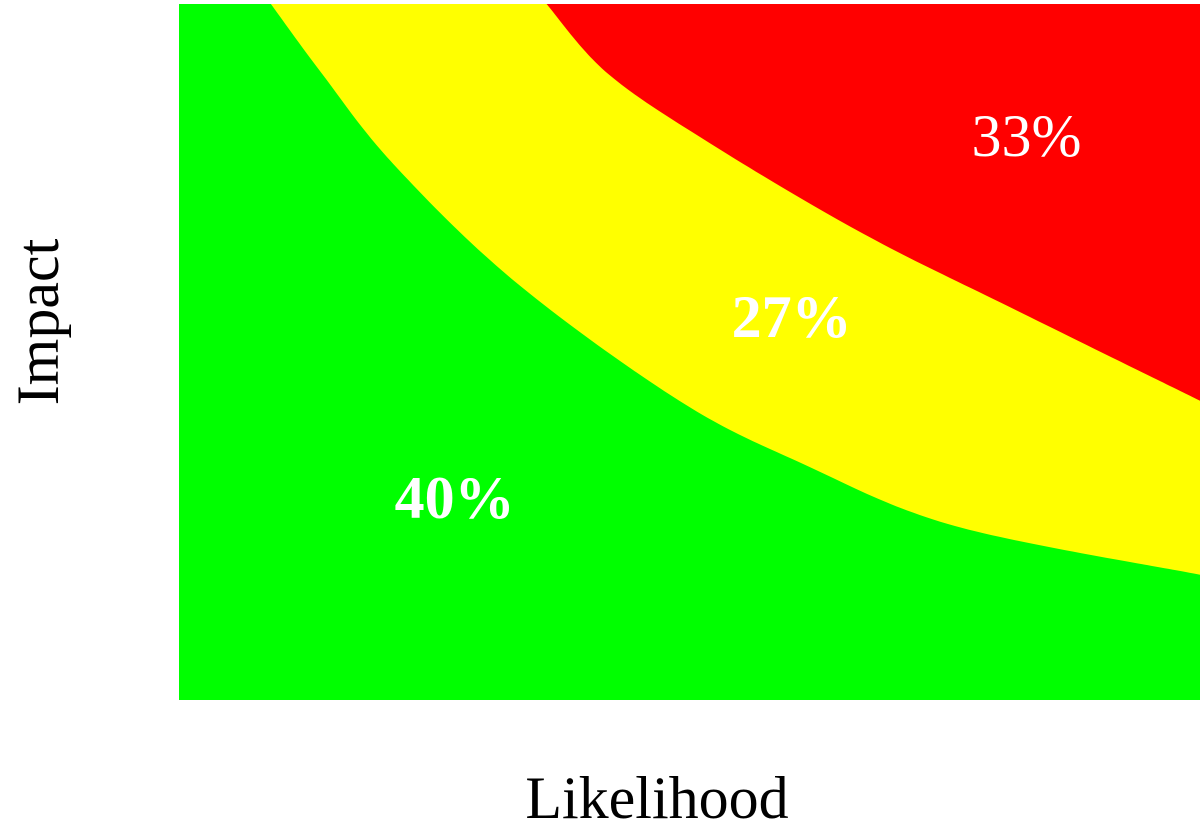  Describe the element at coordinates (656, 793) in the screenshot. I see `x-axis-label: Likelihood` at that location.